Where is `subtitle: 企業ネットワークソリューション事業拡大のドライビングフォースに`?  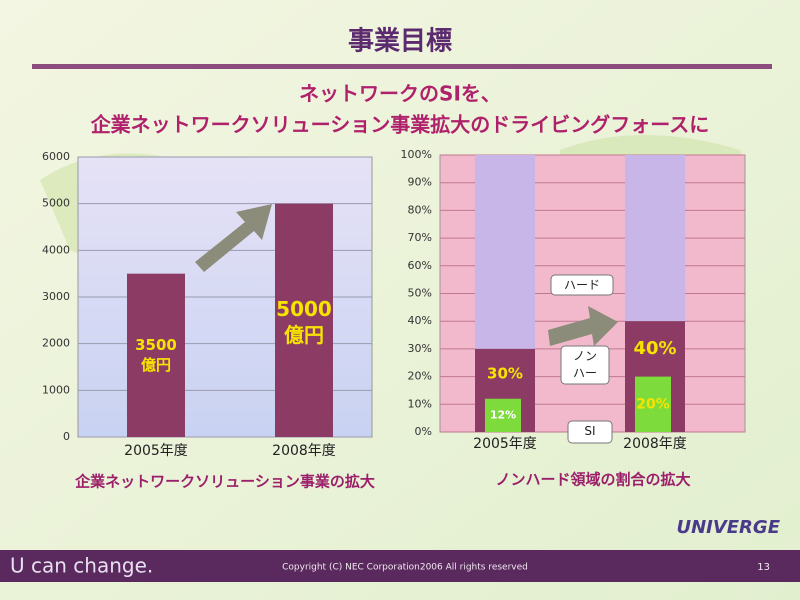
subtitle: 企業ネットワークソリューション事業拡大のドライビングフォースに is located at coordinates (400, 125).